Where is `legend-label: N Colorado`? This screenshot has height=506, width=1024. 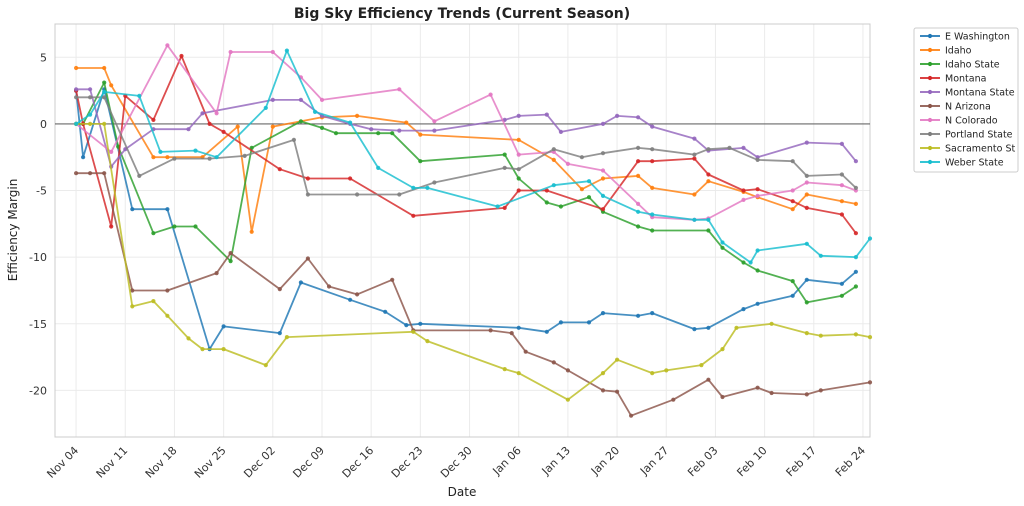
legend-label: N Colorado is located at coordinates (971, 121).